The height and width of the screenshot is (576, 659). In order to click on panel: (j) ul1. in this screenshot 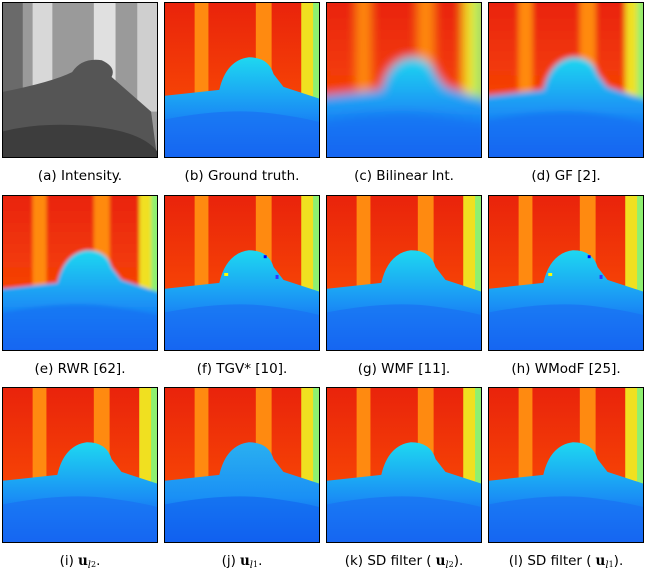, I will do `click(242, 479)`.